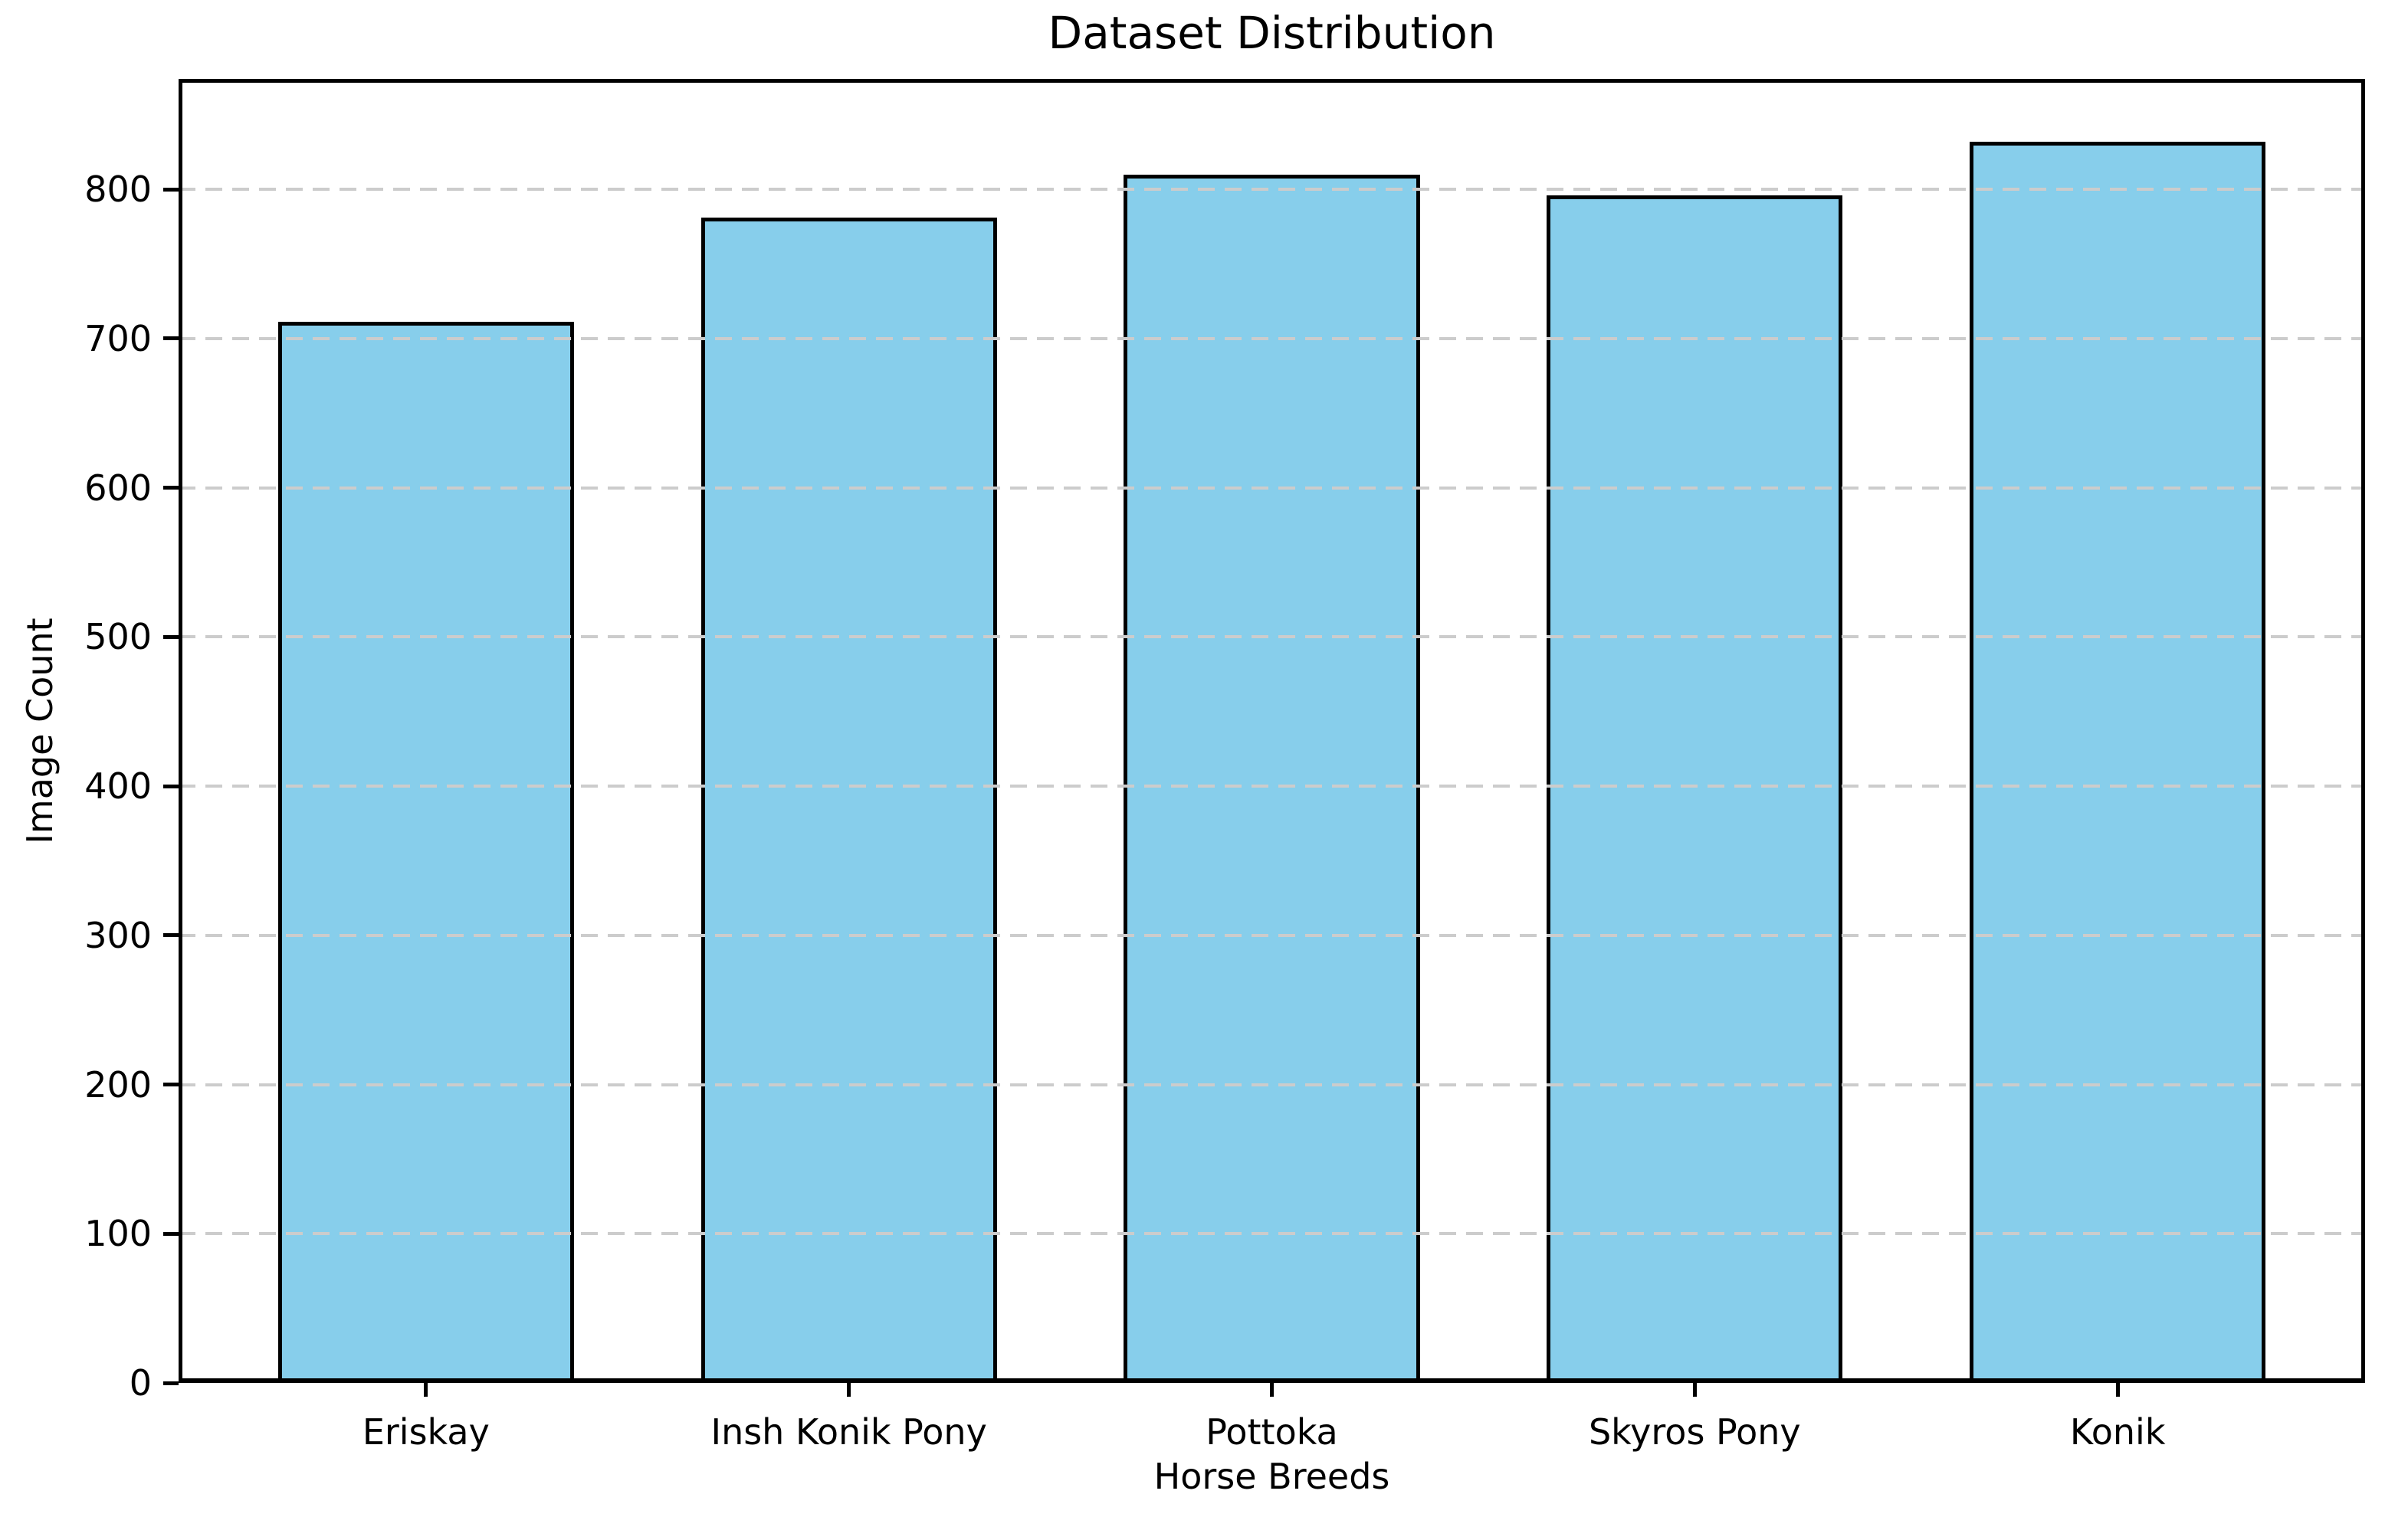 Image resolution: width=2408 pixels, height=1517 pixels. What do you see at coordinates (1272, 1432) in the screenshot?
I see `x-tick-label-pottoka: Pottoka` at bounding box center [1272, 1432].